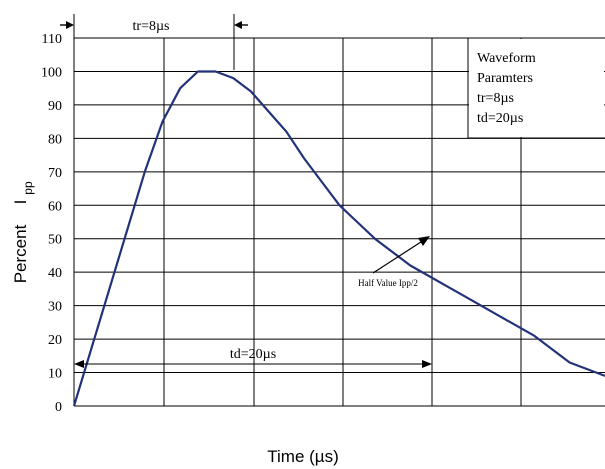 The width and height of the screenshot is (605, 469). I want to click on y-axis-title-group: Percent I pp, so click(23, 232).